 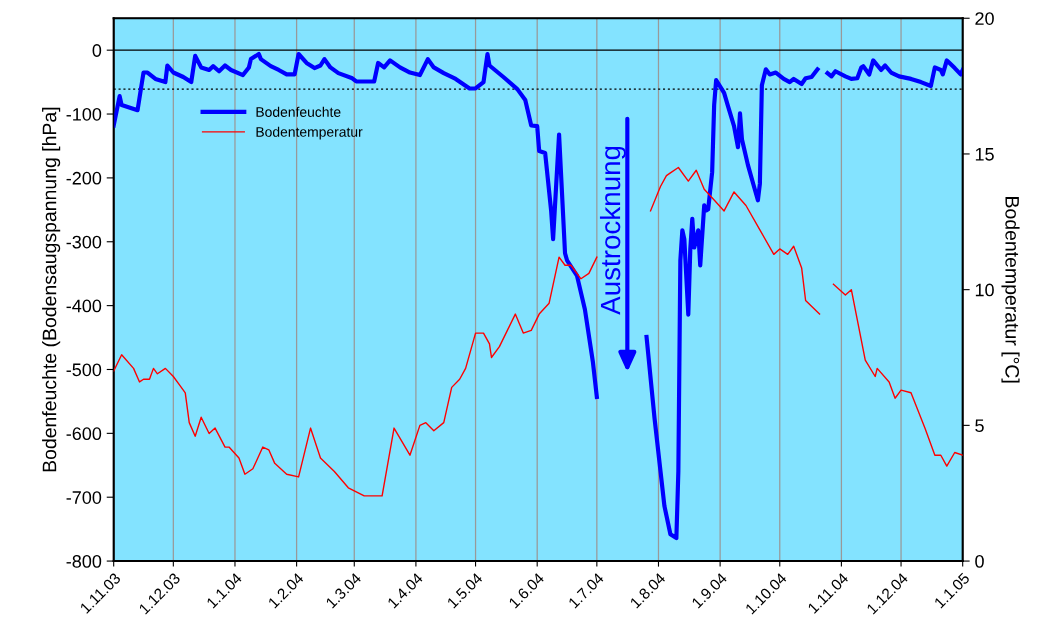 What do you see at coordinates (84, 306) in the screenshot?
I see `y-tick-label: -400` at bounding box center [84, 306].